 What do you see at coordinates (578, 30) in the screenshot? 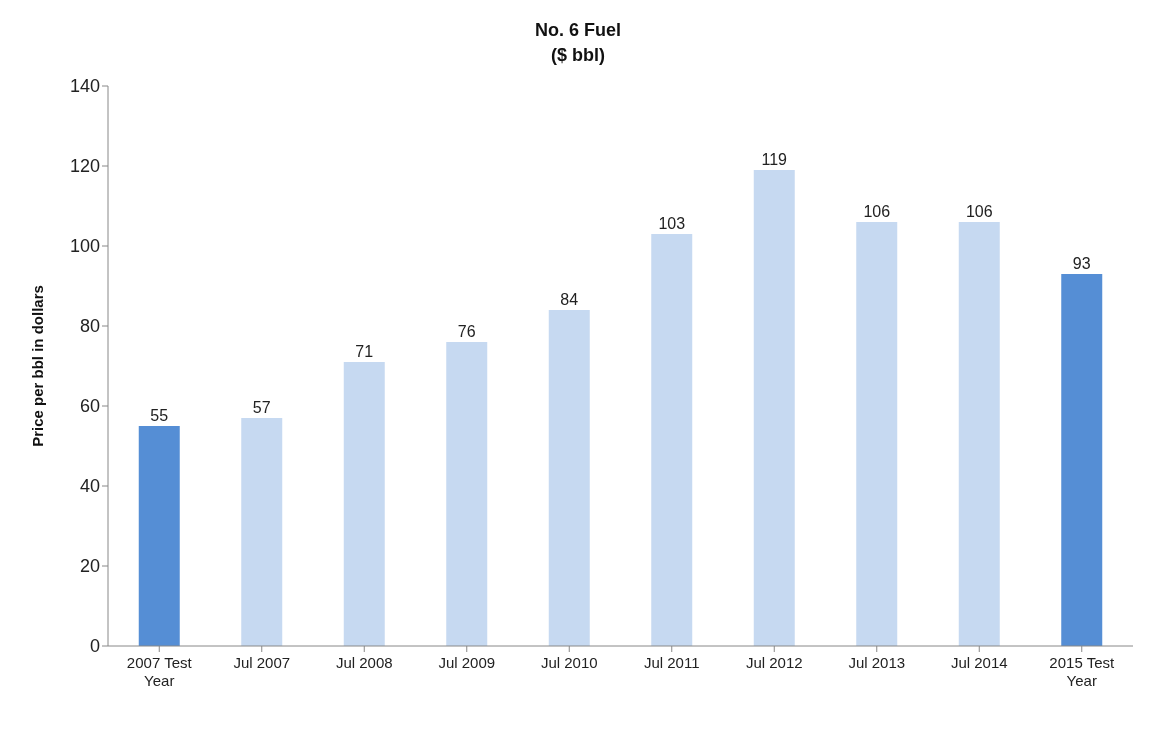
I see `chart-title: No. 6 Fuel` at bounding box center [578, 30].